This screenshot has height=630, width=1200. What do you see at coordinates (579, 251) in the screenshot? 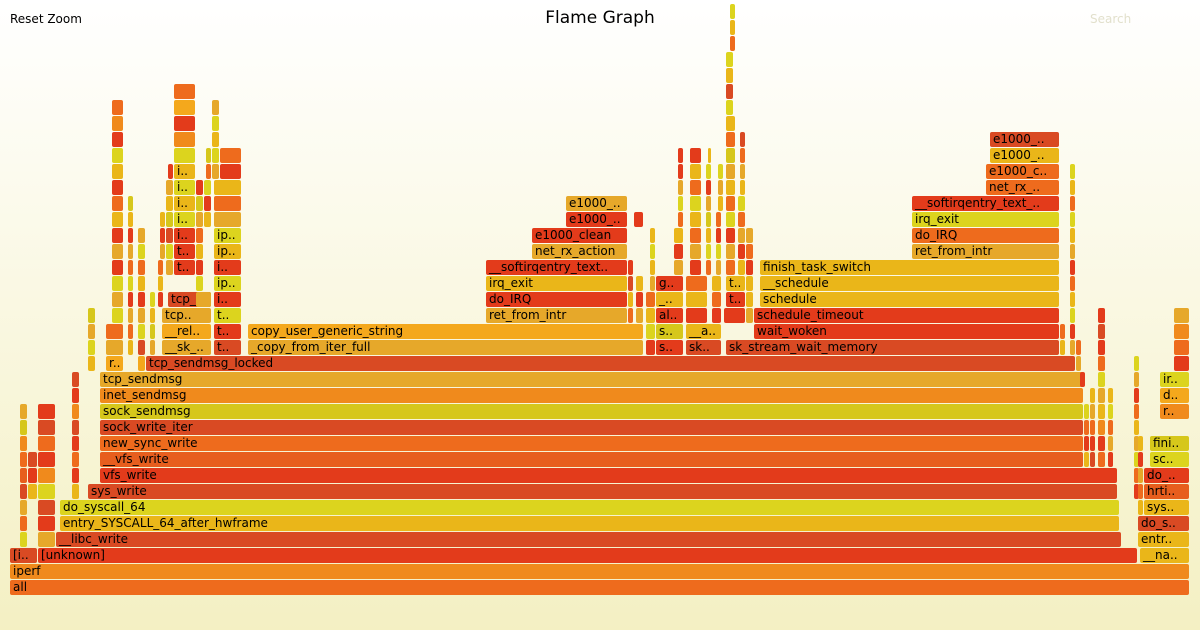
I see `stack-frame: net_rx_action` at bounding box center [579, 251].